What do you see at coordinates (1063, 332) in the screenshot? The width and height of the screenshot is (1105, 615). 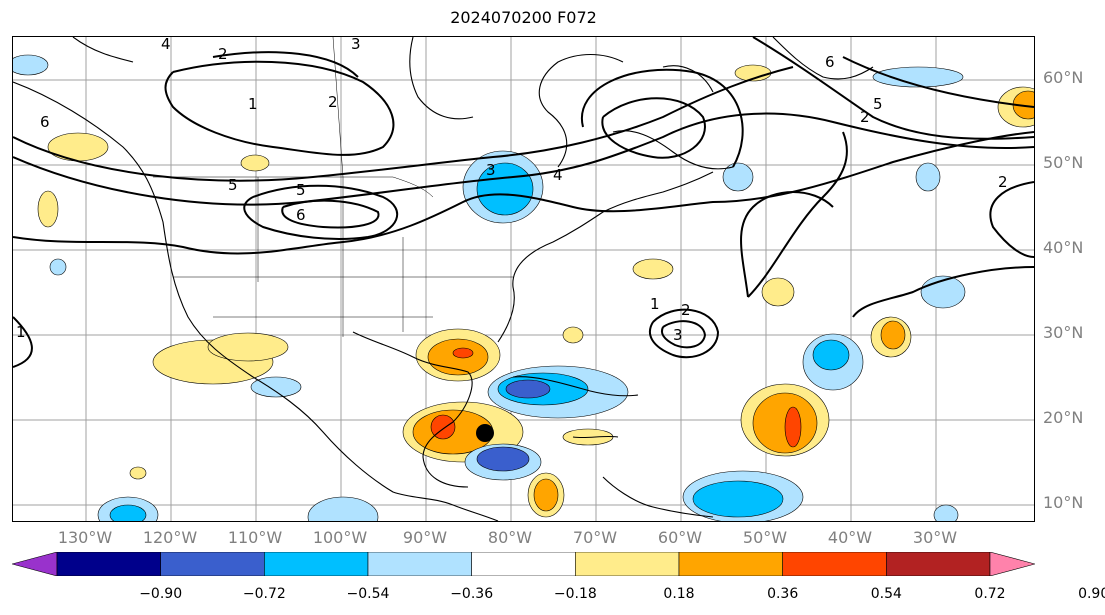 I see `lat-label: 30°N` at bounding box center [1063, 332].